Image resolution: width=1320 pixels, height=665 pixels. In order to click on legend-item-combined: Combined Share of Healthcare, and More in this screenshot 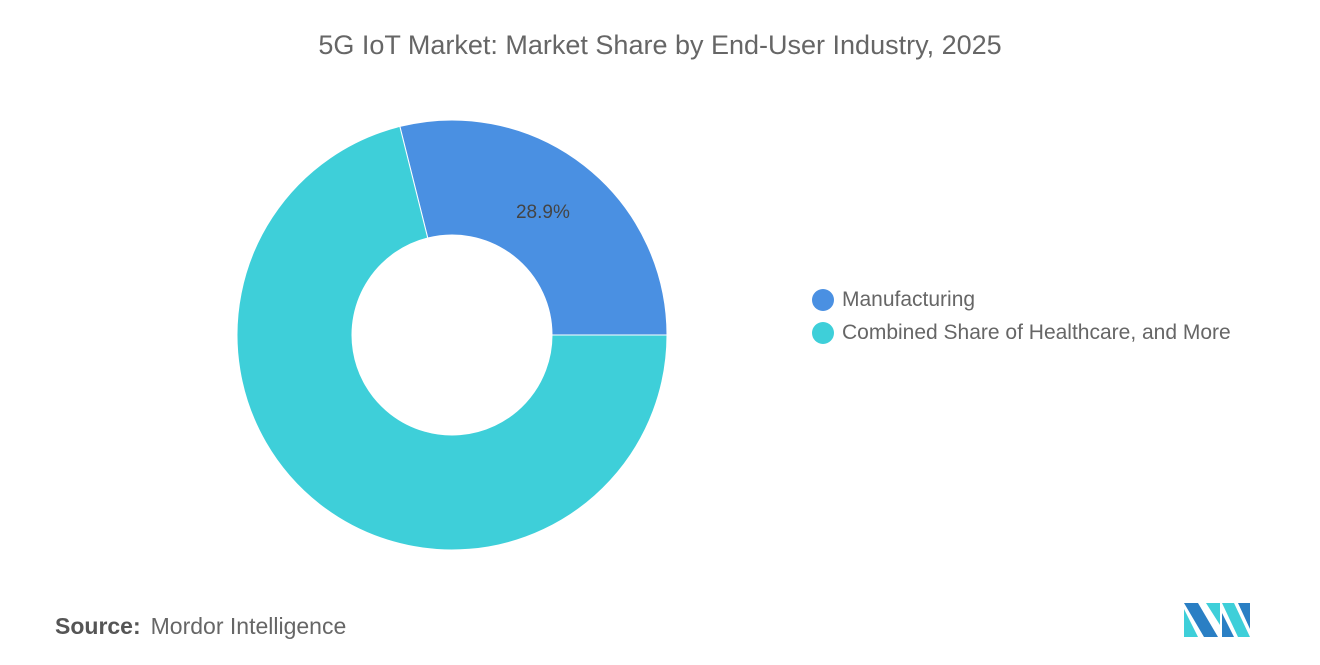, I will do `click(1021, 332)`.